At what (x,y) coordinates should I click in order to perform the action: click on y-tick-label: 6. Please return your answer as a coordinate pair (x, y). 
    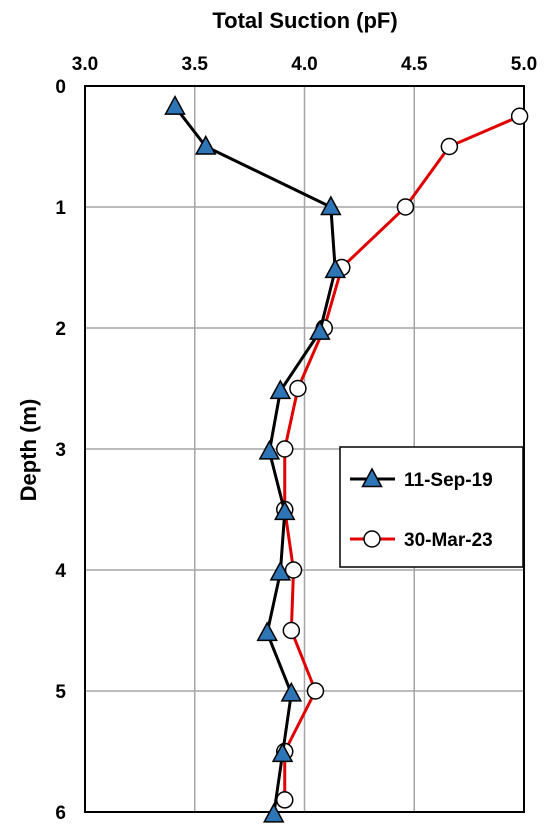
    Looking at the image, I should click on (60, 813).